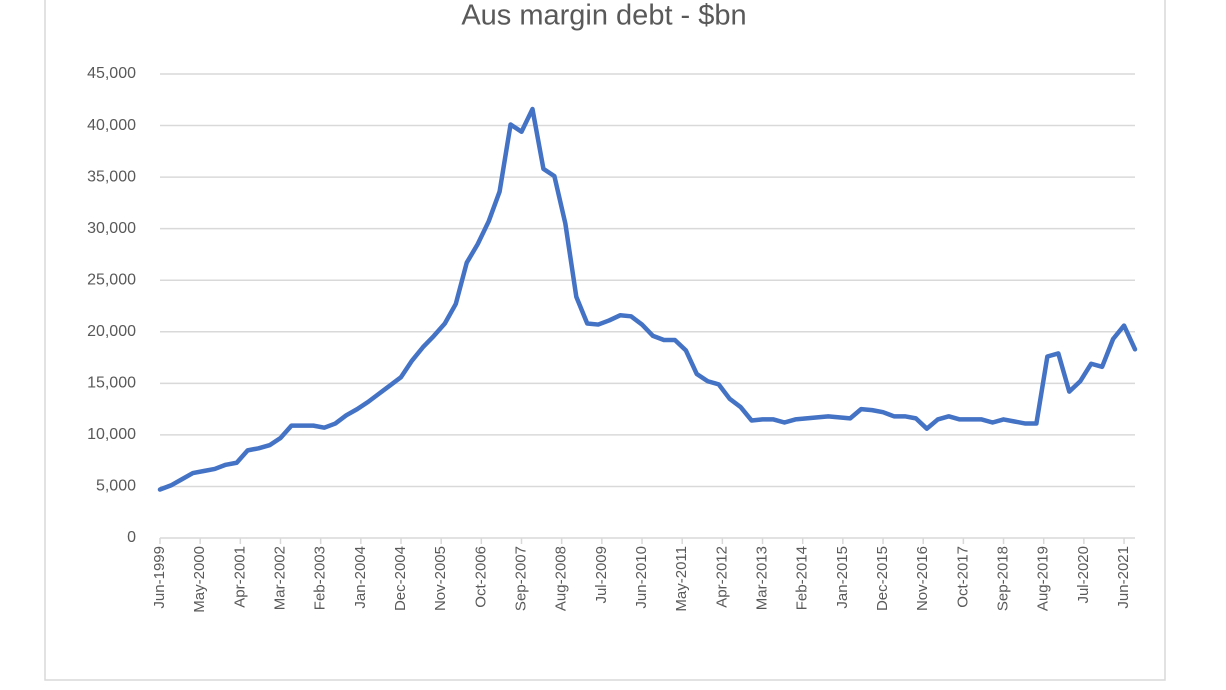 This screenshot has width=1226, height=690. I want to click on x-tick-label: Dec-2004, so click(400, 578).